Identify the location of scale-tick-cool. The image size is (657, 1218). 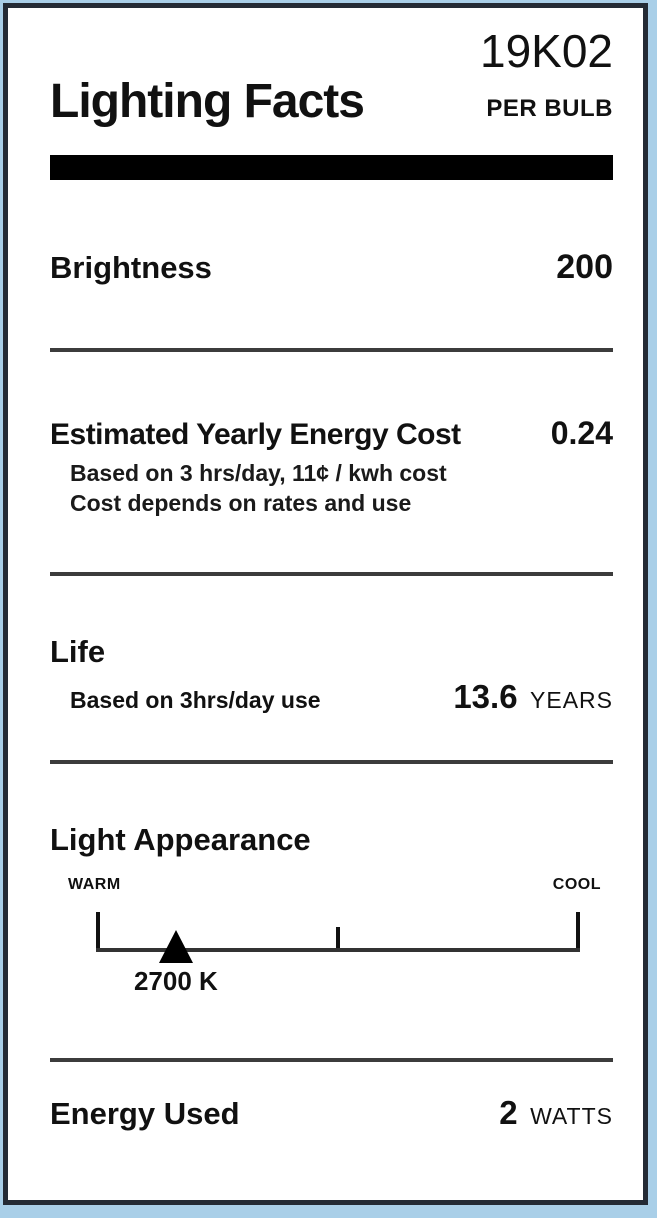
(578, 932).